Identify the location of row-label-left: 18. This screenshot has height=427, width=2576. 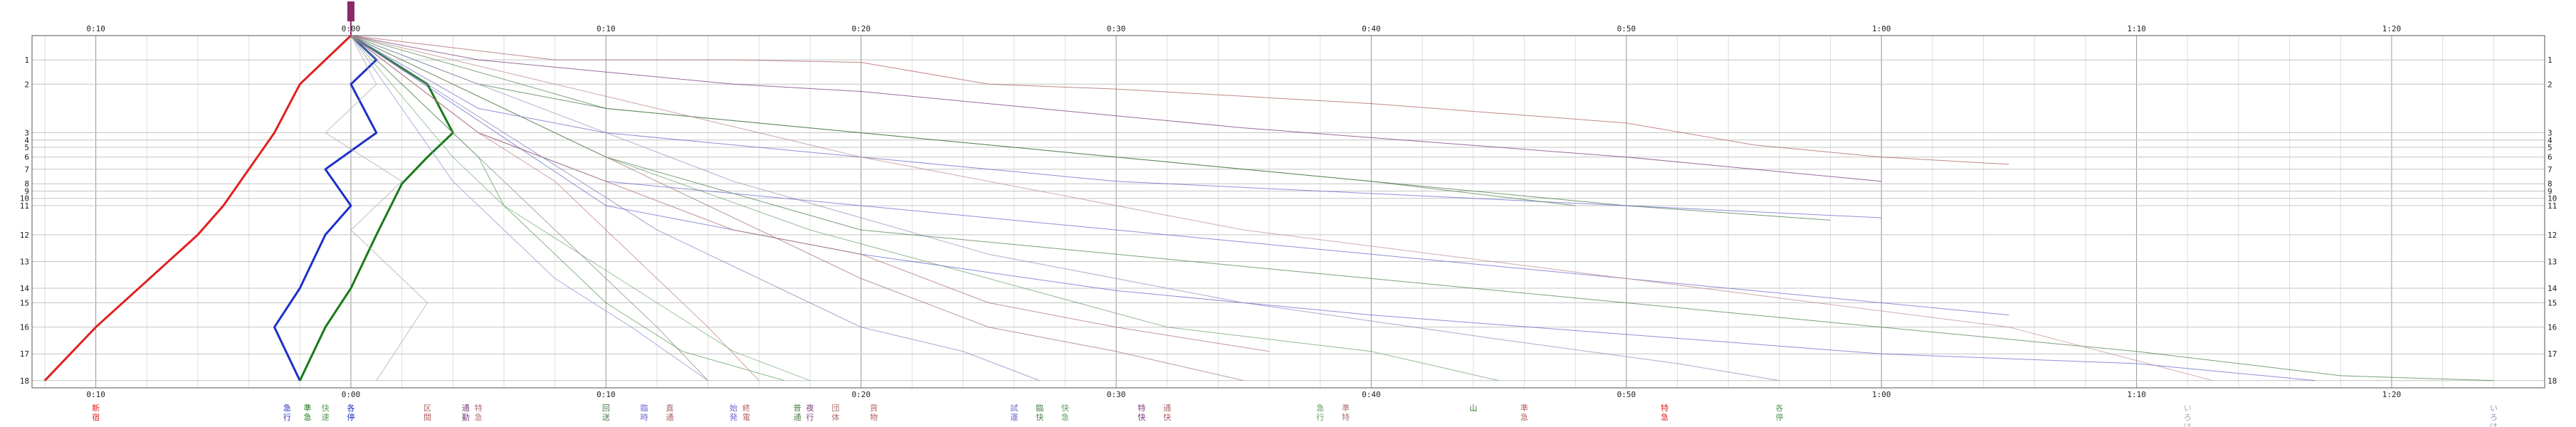
(25, 381).